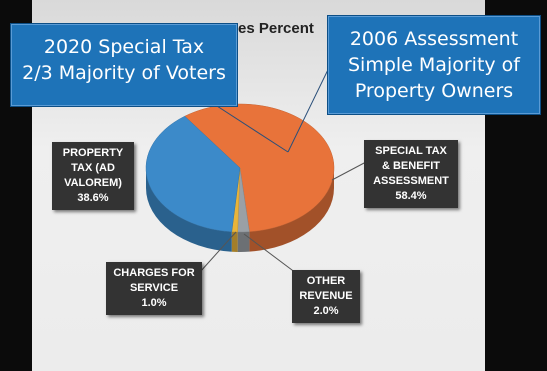 The height and width of the screenshot is (371, 547). I want to click on label-property-tax-line3: VALOREM), so click(93, 183).